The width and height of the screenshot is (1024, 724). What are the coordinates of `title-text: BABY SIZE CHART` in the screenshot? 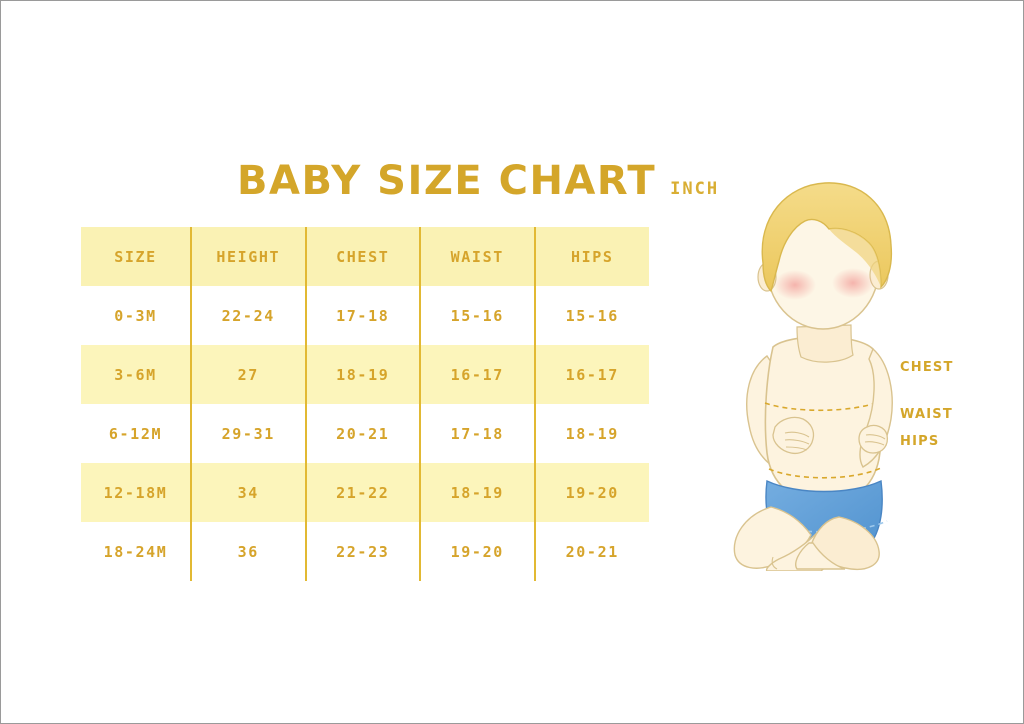 It's located at (447, 181).